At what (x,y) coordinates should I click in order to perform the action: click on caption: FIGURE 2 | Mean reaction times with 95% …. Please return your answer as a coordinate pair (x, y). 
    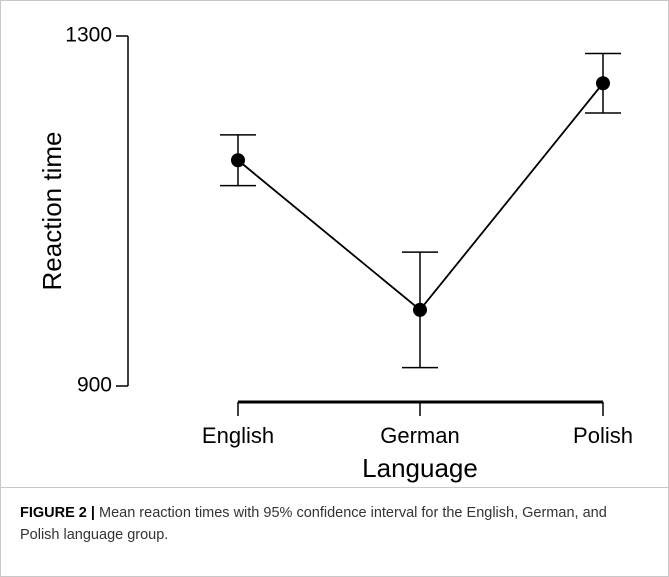
    Looking at the image, I should click on (335, 524).